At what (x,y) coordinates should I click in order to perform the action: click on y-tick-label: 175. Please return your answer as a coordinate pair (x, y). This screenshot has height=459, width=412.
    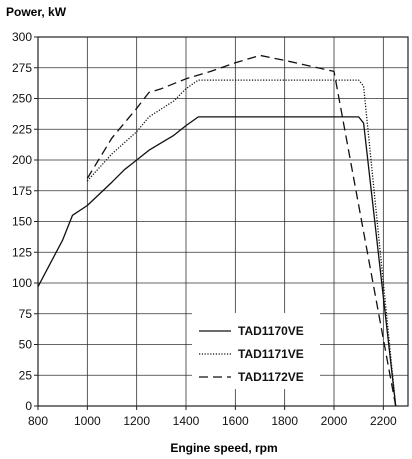
    Looking at the image, I should click on (22, 191).